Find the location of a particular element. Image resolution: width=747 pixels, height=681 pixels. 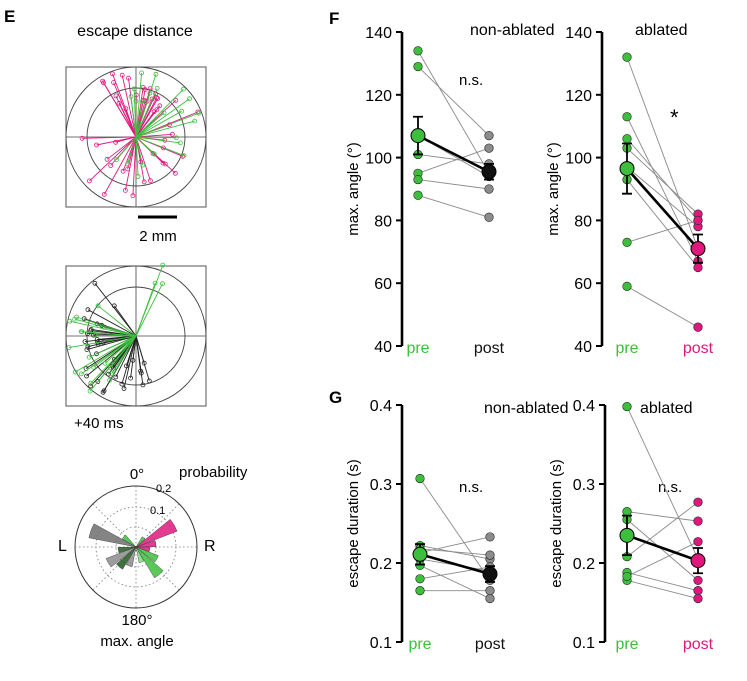

escape-distance-plot-top is located at coordinates (136, 137).